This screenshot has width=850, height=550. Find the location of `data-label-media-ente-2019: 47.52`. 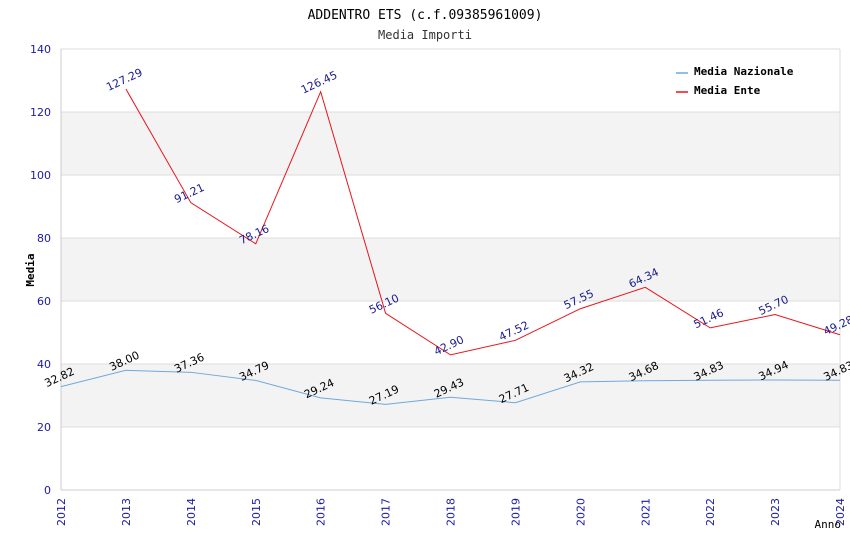

data-label-media-ente-2019: 47.52 is located at coordinates (514, 331).